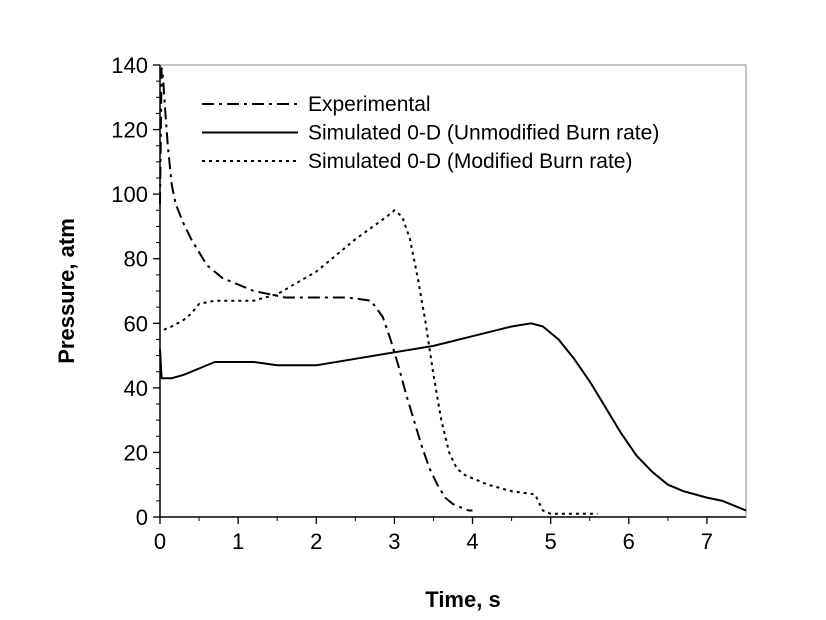  What do you see at coordinates (136, 452) in the screenshot?
I see `y-tick-label: 20` at bounding box center [136, 452].